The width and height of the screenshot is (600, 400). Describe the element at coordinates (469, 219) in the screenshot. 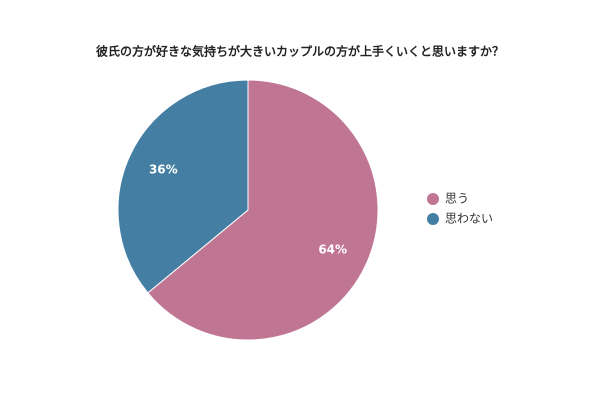

I see `legend-label: 思わない` at that location.